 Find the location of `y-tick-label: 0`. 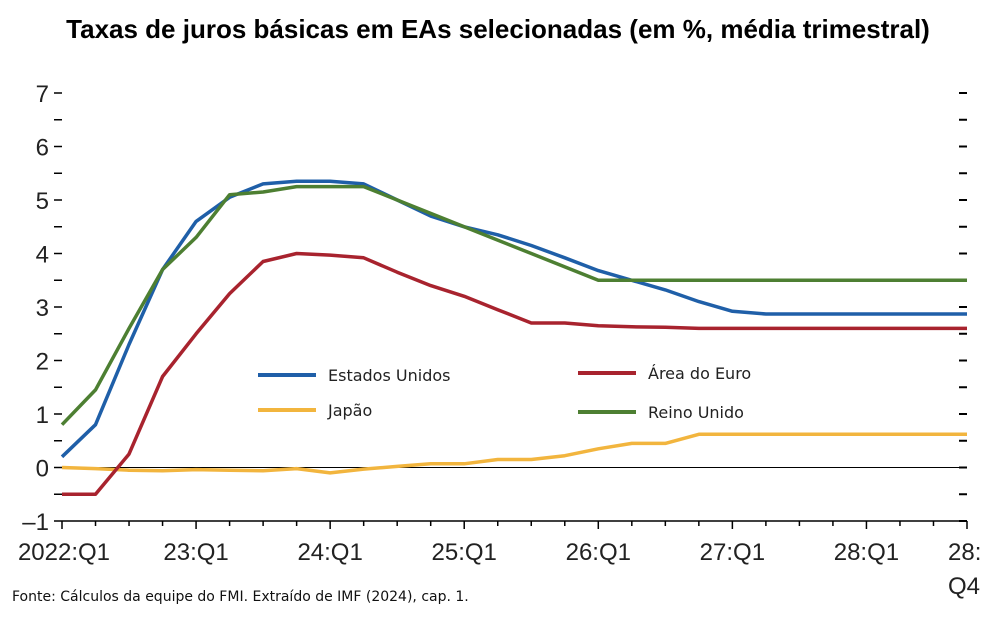

y-tick-label: 0 is located at coordinates (42, 469).